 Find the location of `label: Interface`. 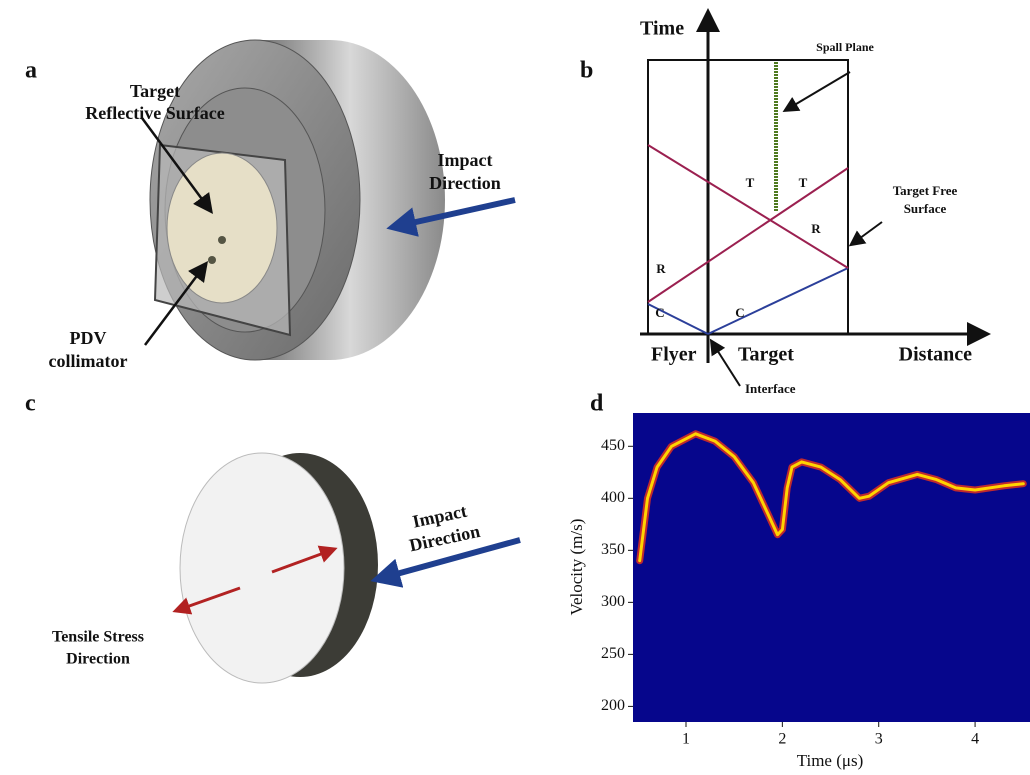

label: Interface is located at coordinates (770, 388).